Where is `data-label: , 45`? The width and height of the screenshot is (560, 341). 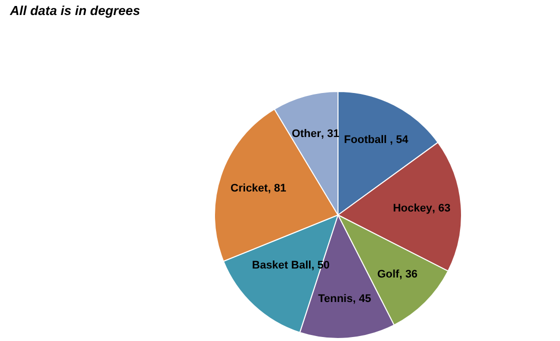 data-label: , 45 is located at coordinates (362, 298).